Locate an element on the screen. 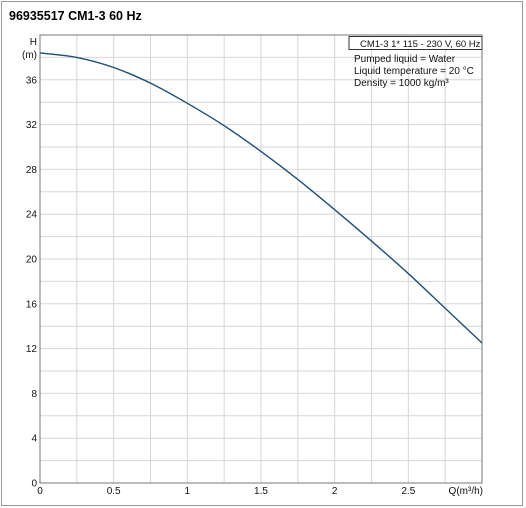  y-tick-label: 36 is located at coordinates (32, 80).